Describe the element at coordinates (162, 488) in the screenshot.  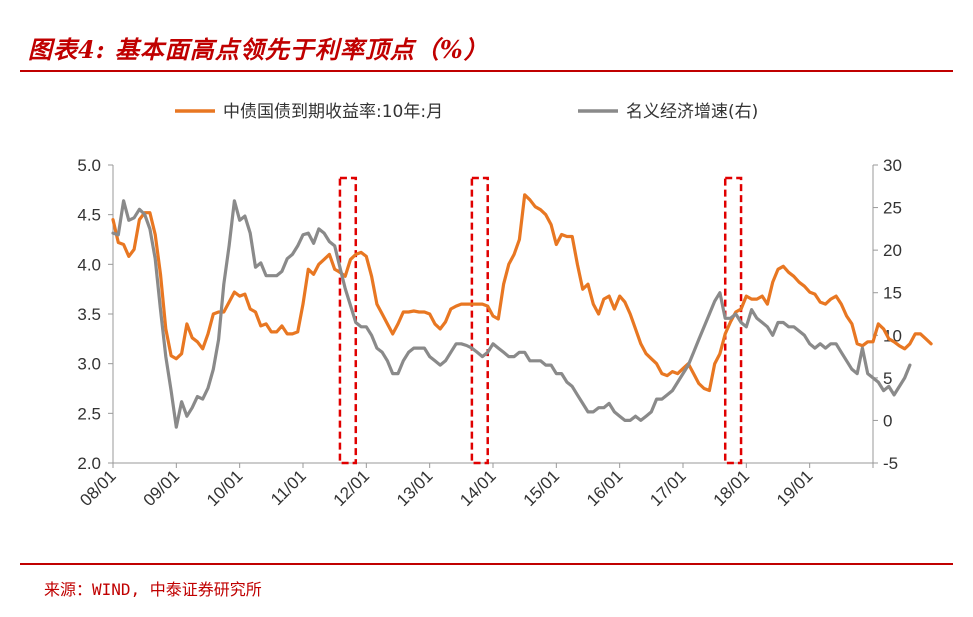
I see `x-tick-label: 09/01` at that location.